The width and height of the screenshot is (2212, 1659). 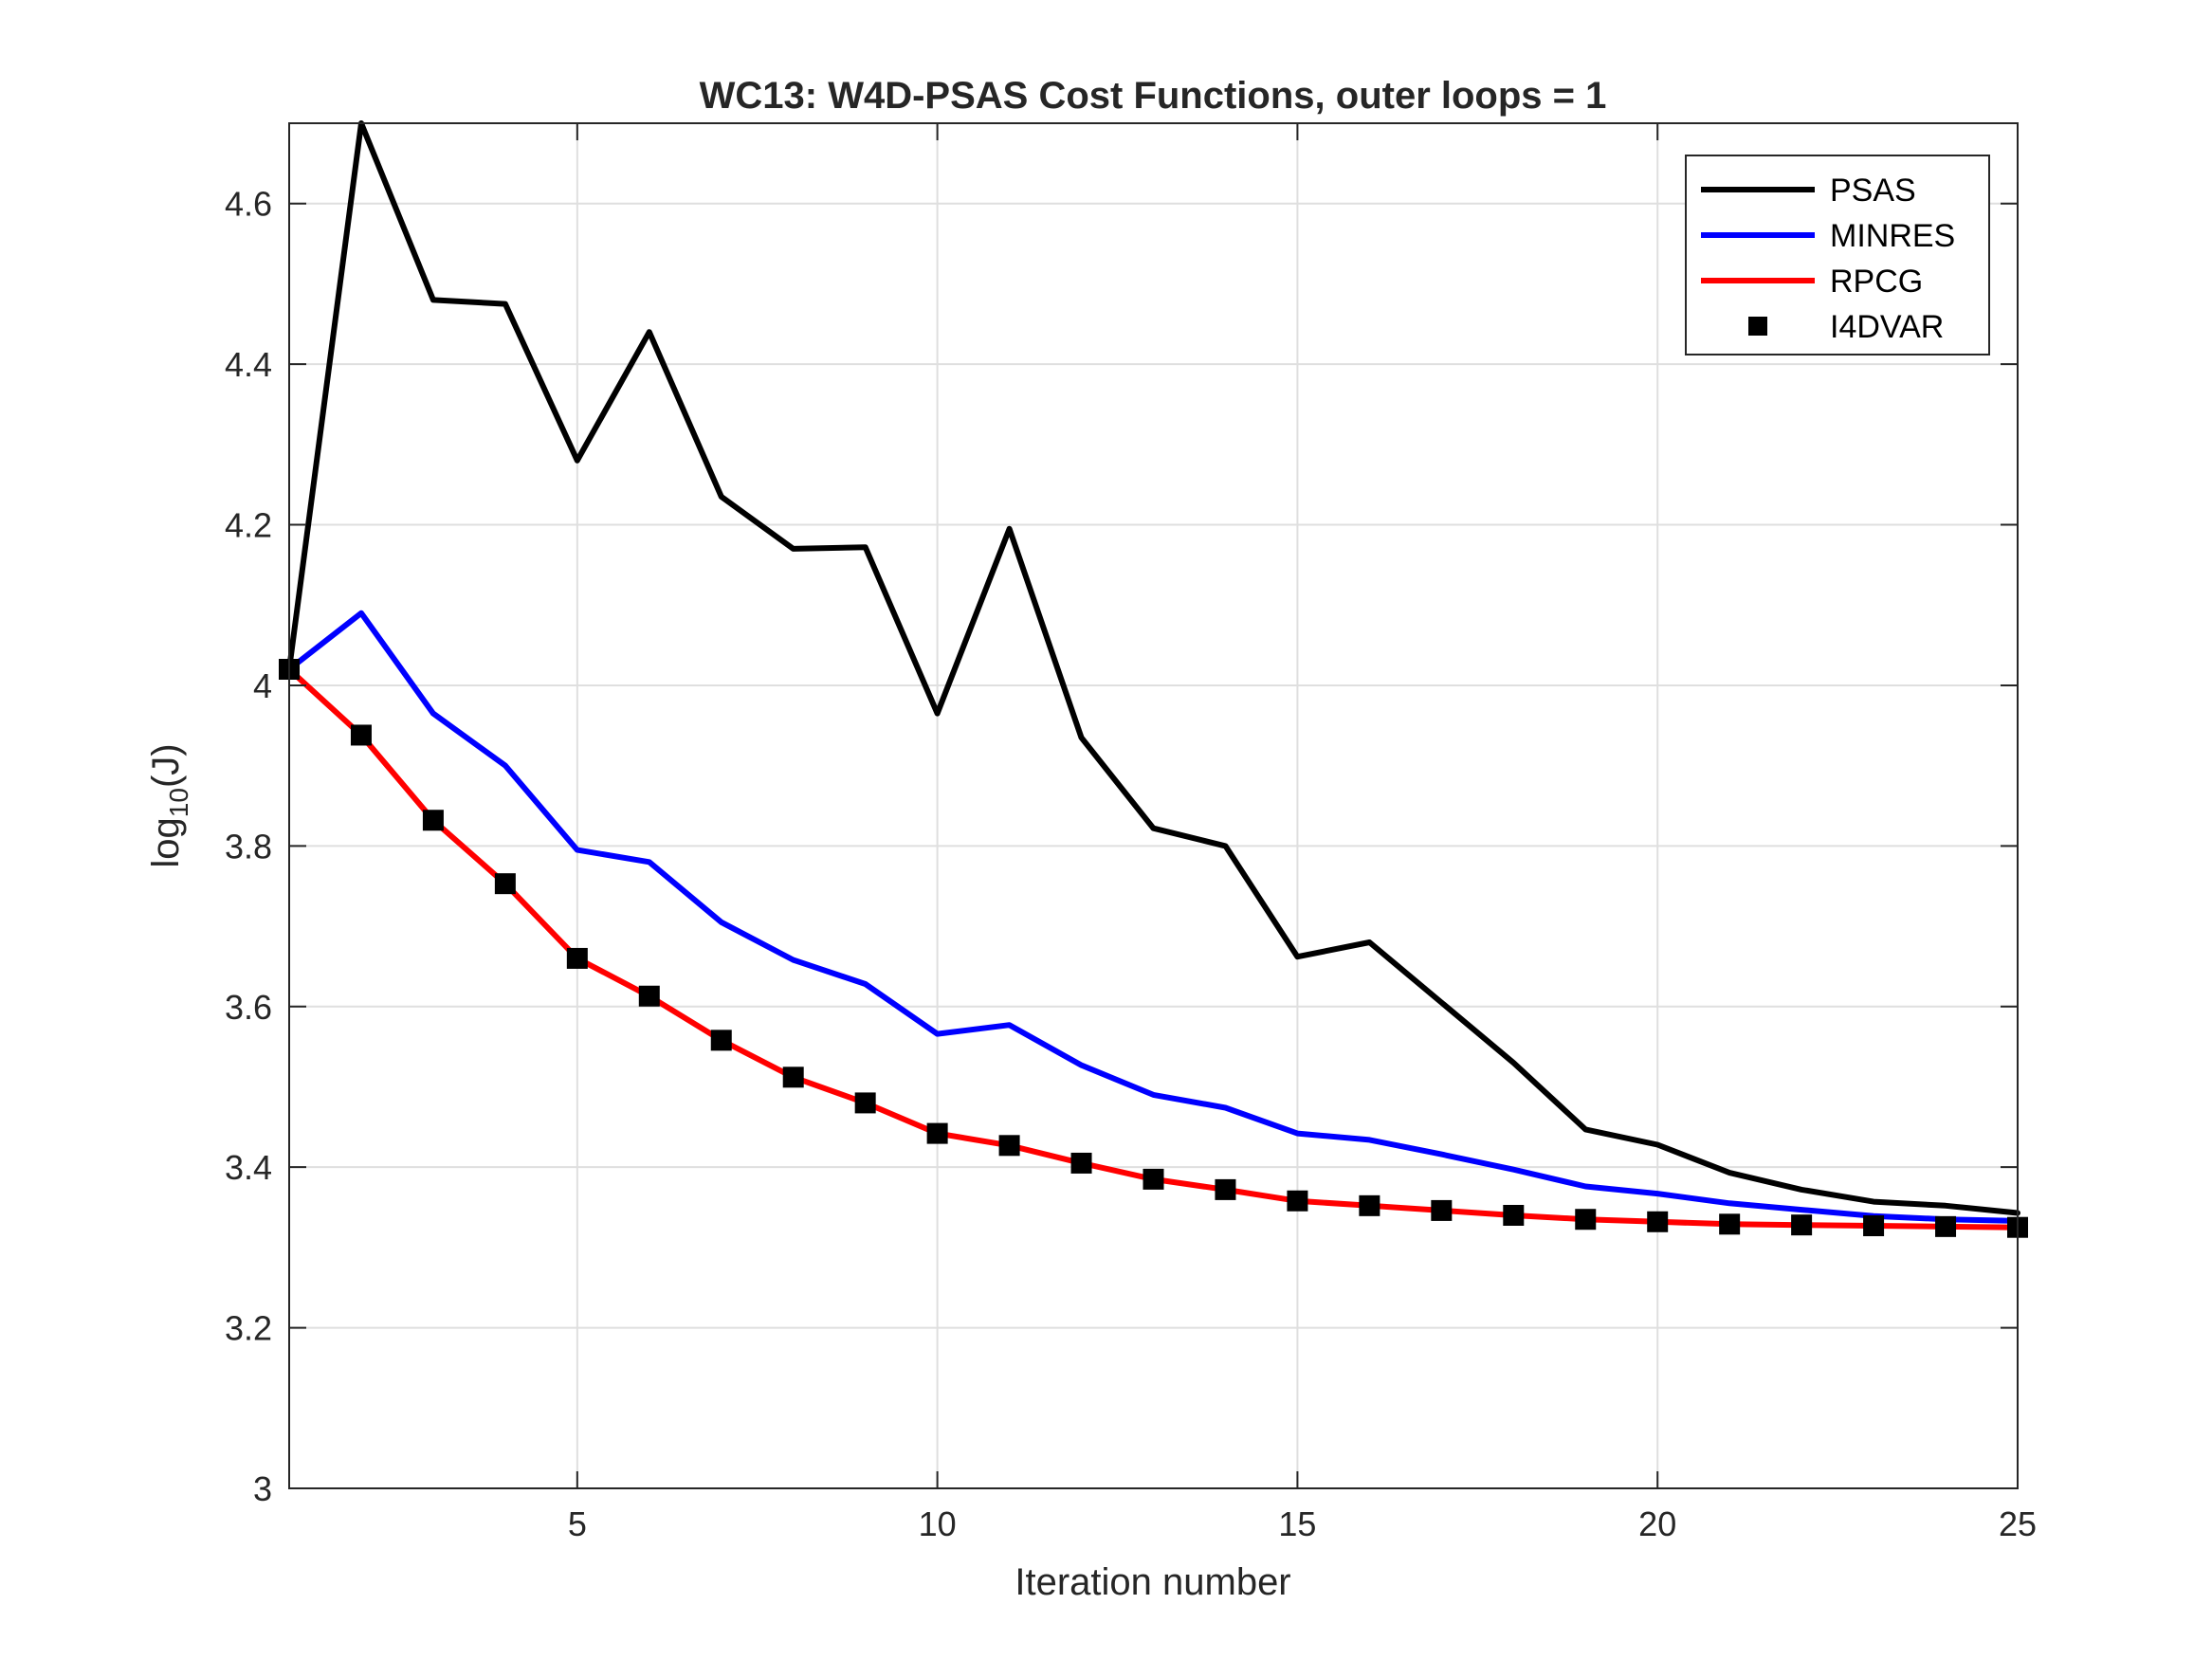 What do you see at coordinates (248, 1167) in the screenshot?
I see `y-tick-label: 3.4` at bounding box center [248, 1167].